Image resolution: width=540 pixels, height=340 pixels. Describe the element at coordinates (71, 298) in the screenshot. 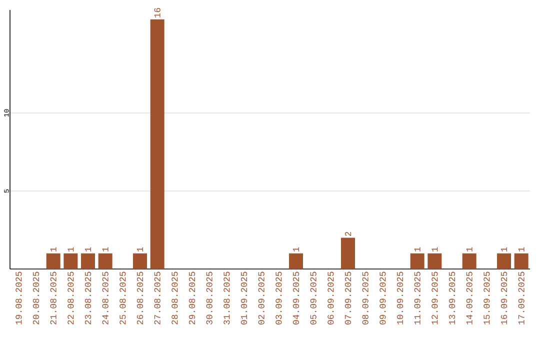

I see `x-tick-label: 22.08.2025` at that location.